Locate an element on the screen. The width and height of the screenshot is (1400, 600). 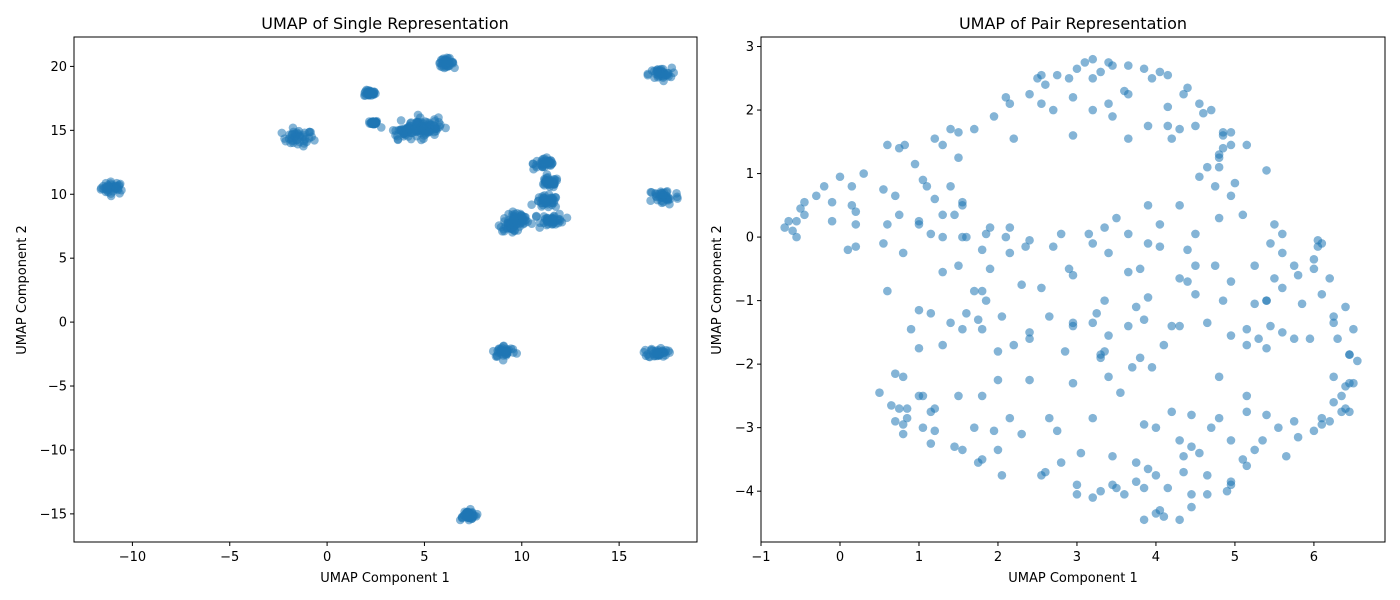
y-axis-label: UMAP Component 2 is located at coordinates (717, 289).